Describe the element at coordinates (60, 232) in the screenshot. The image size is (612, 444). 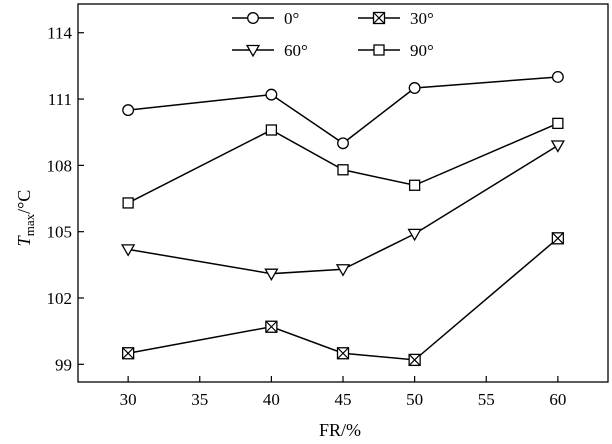
I see `y-tick-label: 105` at that location.